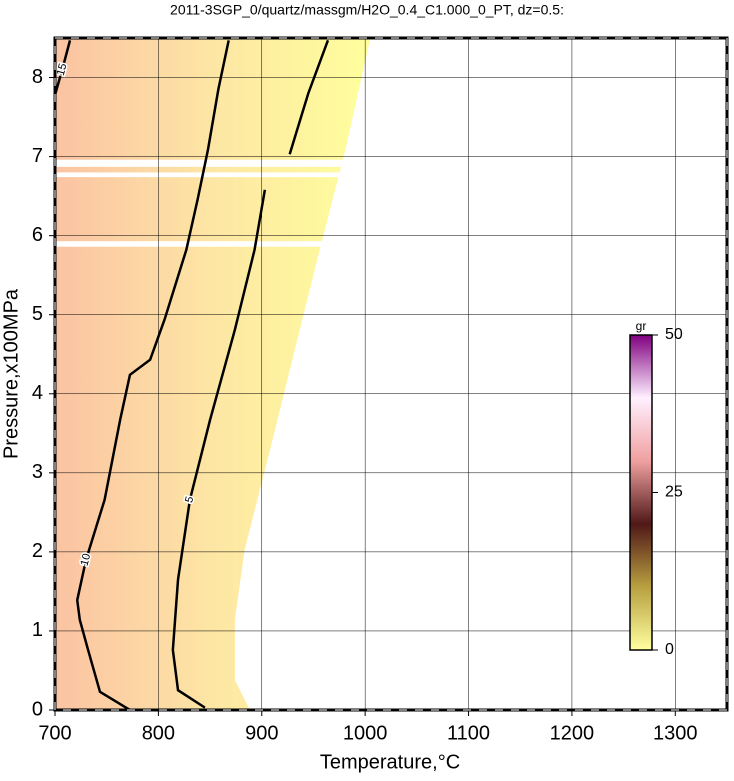 Image resolution: width=734 pixels, height=781 pixels. What do you see at coordinates (37, 235) in the screenshot?
I see `y-tick-label: 6` at bounding box center [37, 235].